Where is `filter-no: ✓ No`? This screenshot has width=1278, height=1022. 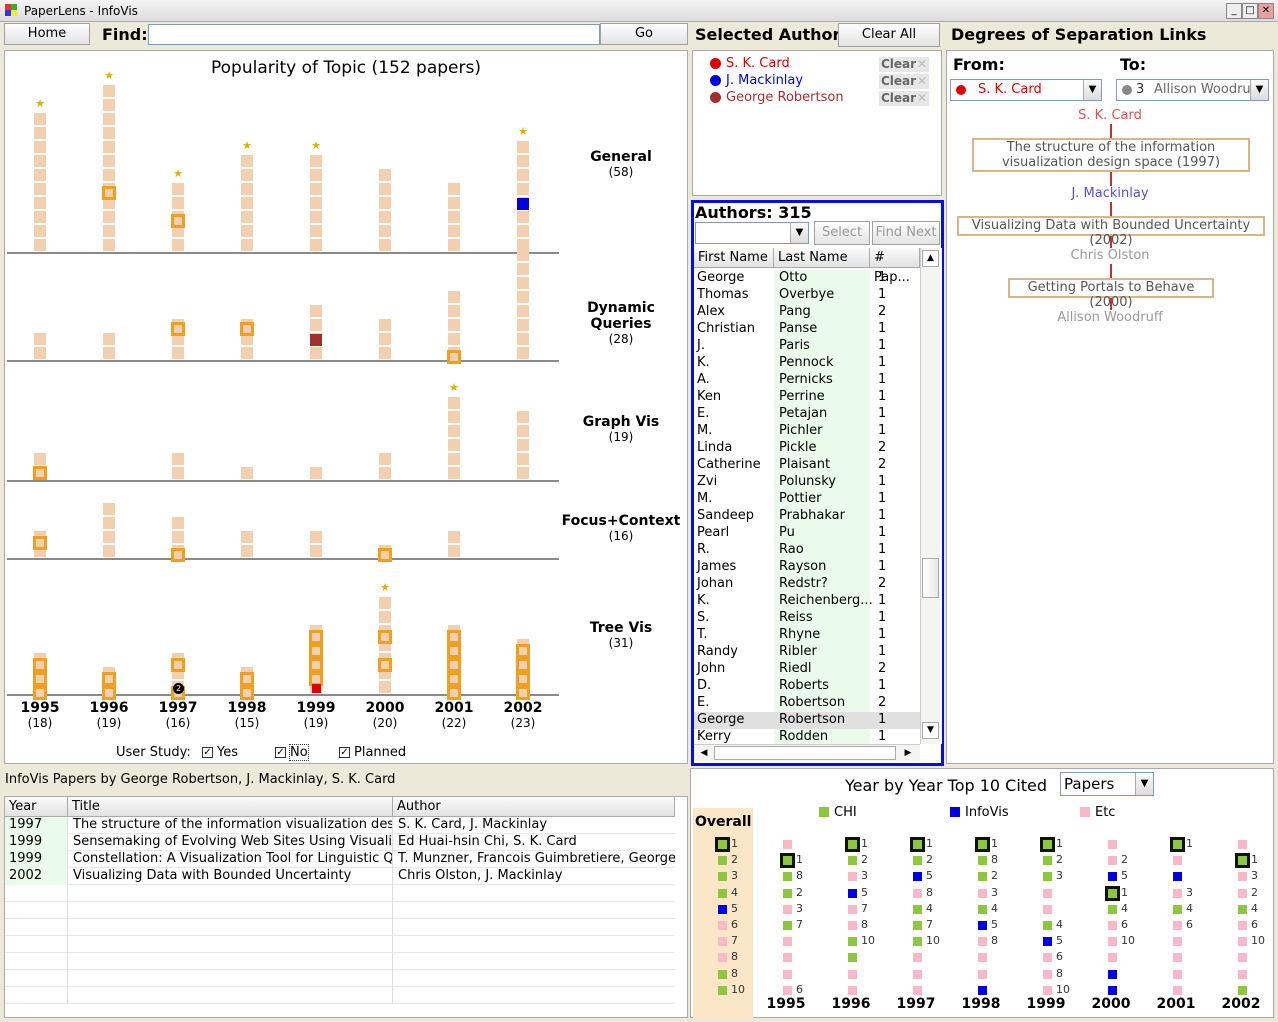
filter-no: ✓ No is located at coordinates (292, 752).